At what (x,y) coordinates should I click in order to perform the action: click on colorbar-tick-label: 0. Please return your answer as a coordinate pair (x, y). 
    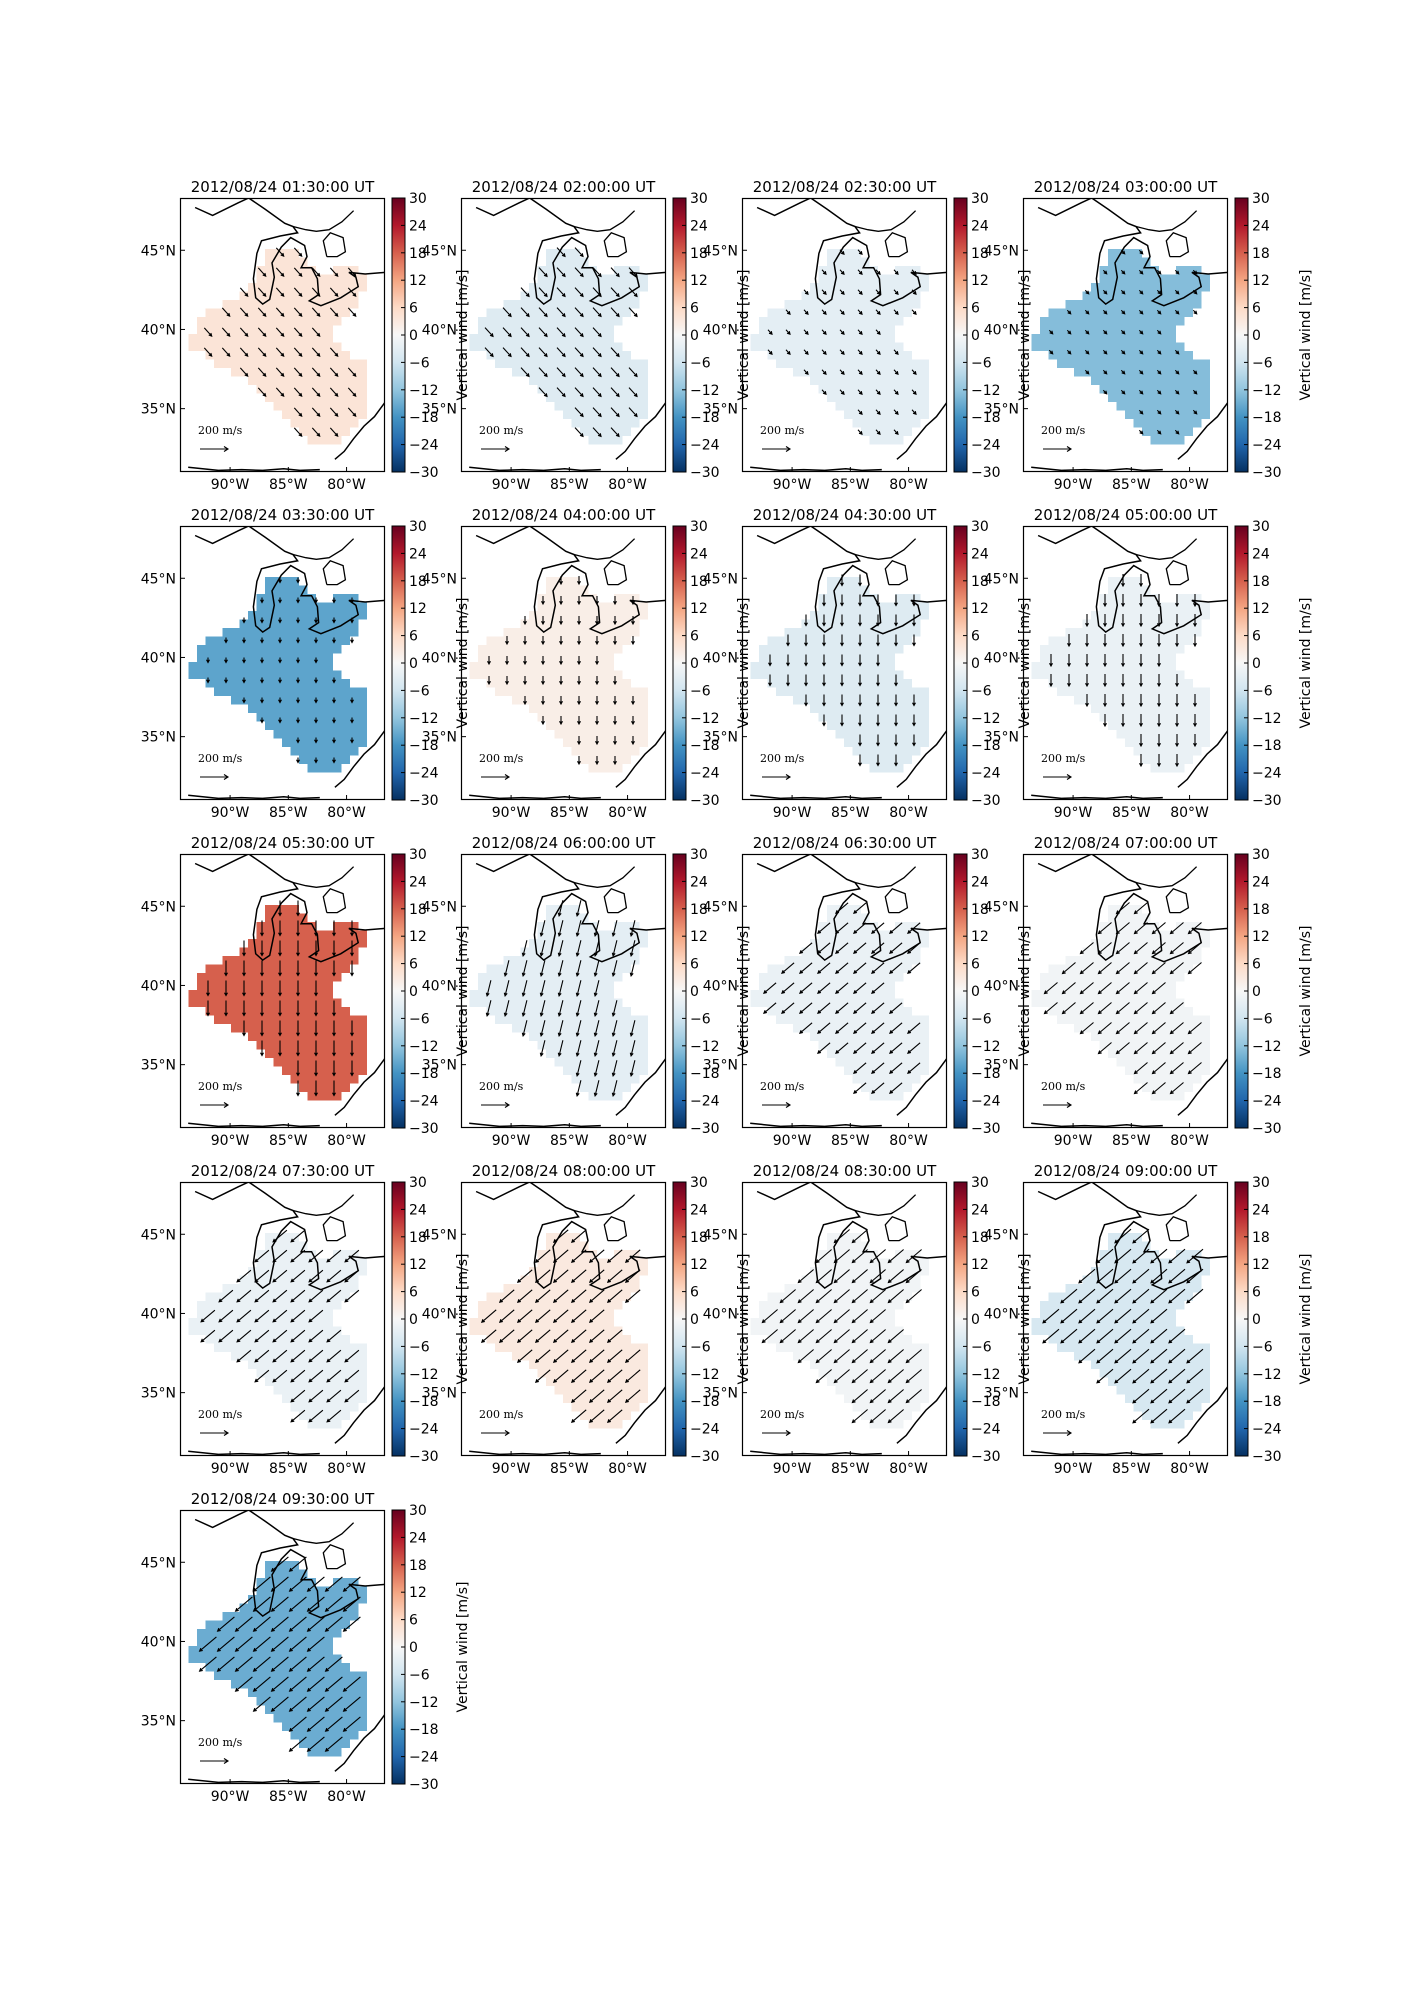
    Looking at the image, I should click on (1256, 992).